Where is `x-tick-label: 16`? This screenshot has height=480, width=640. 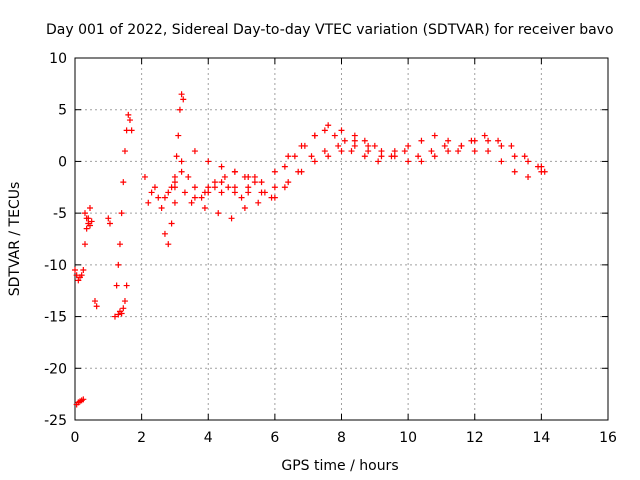 x-tick-label: 16 is located at coordinates (608, 438).